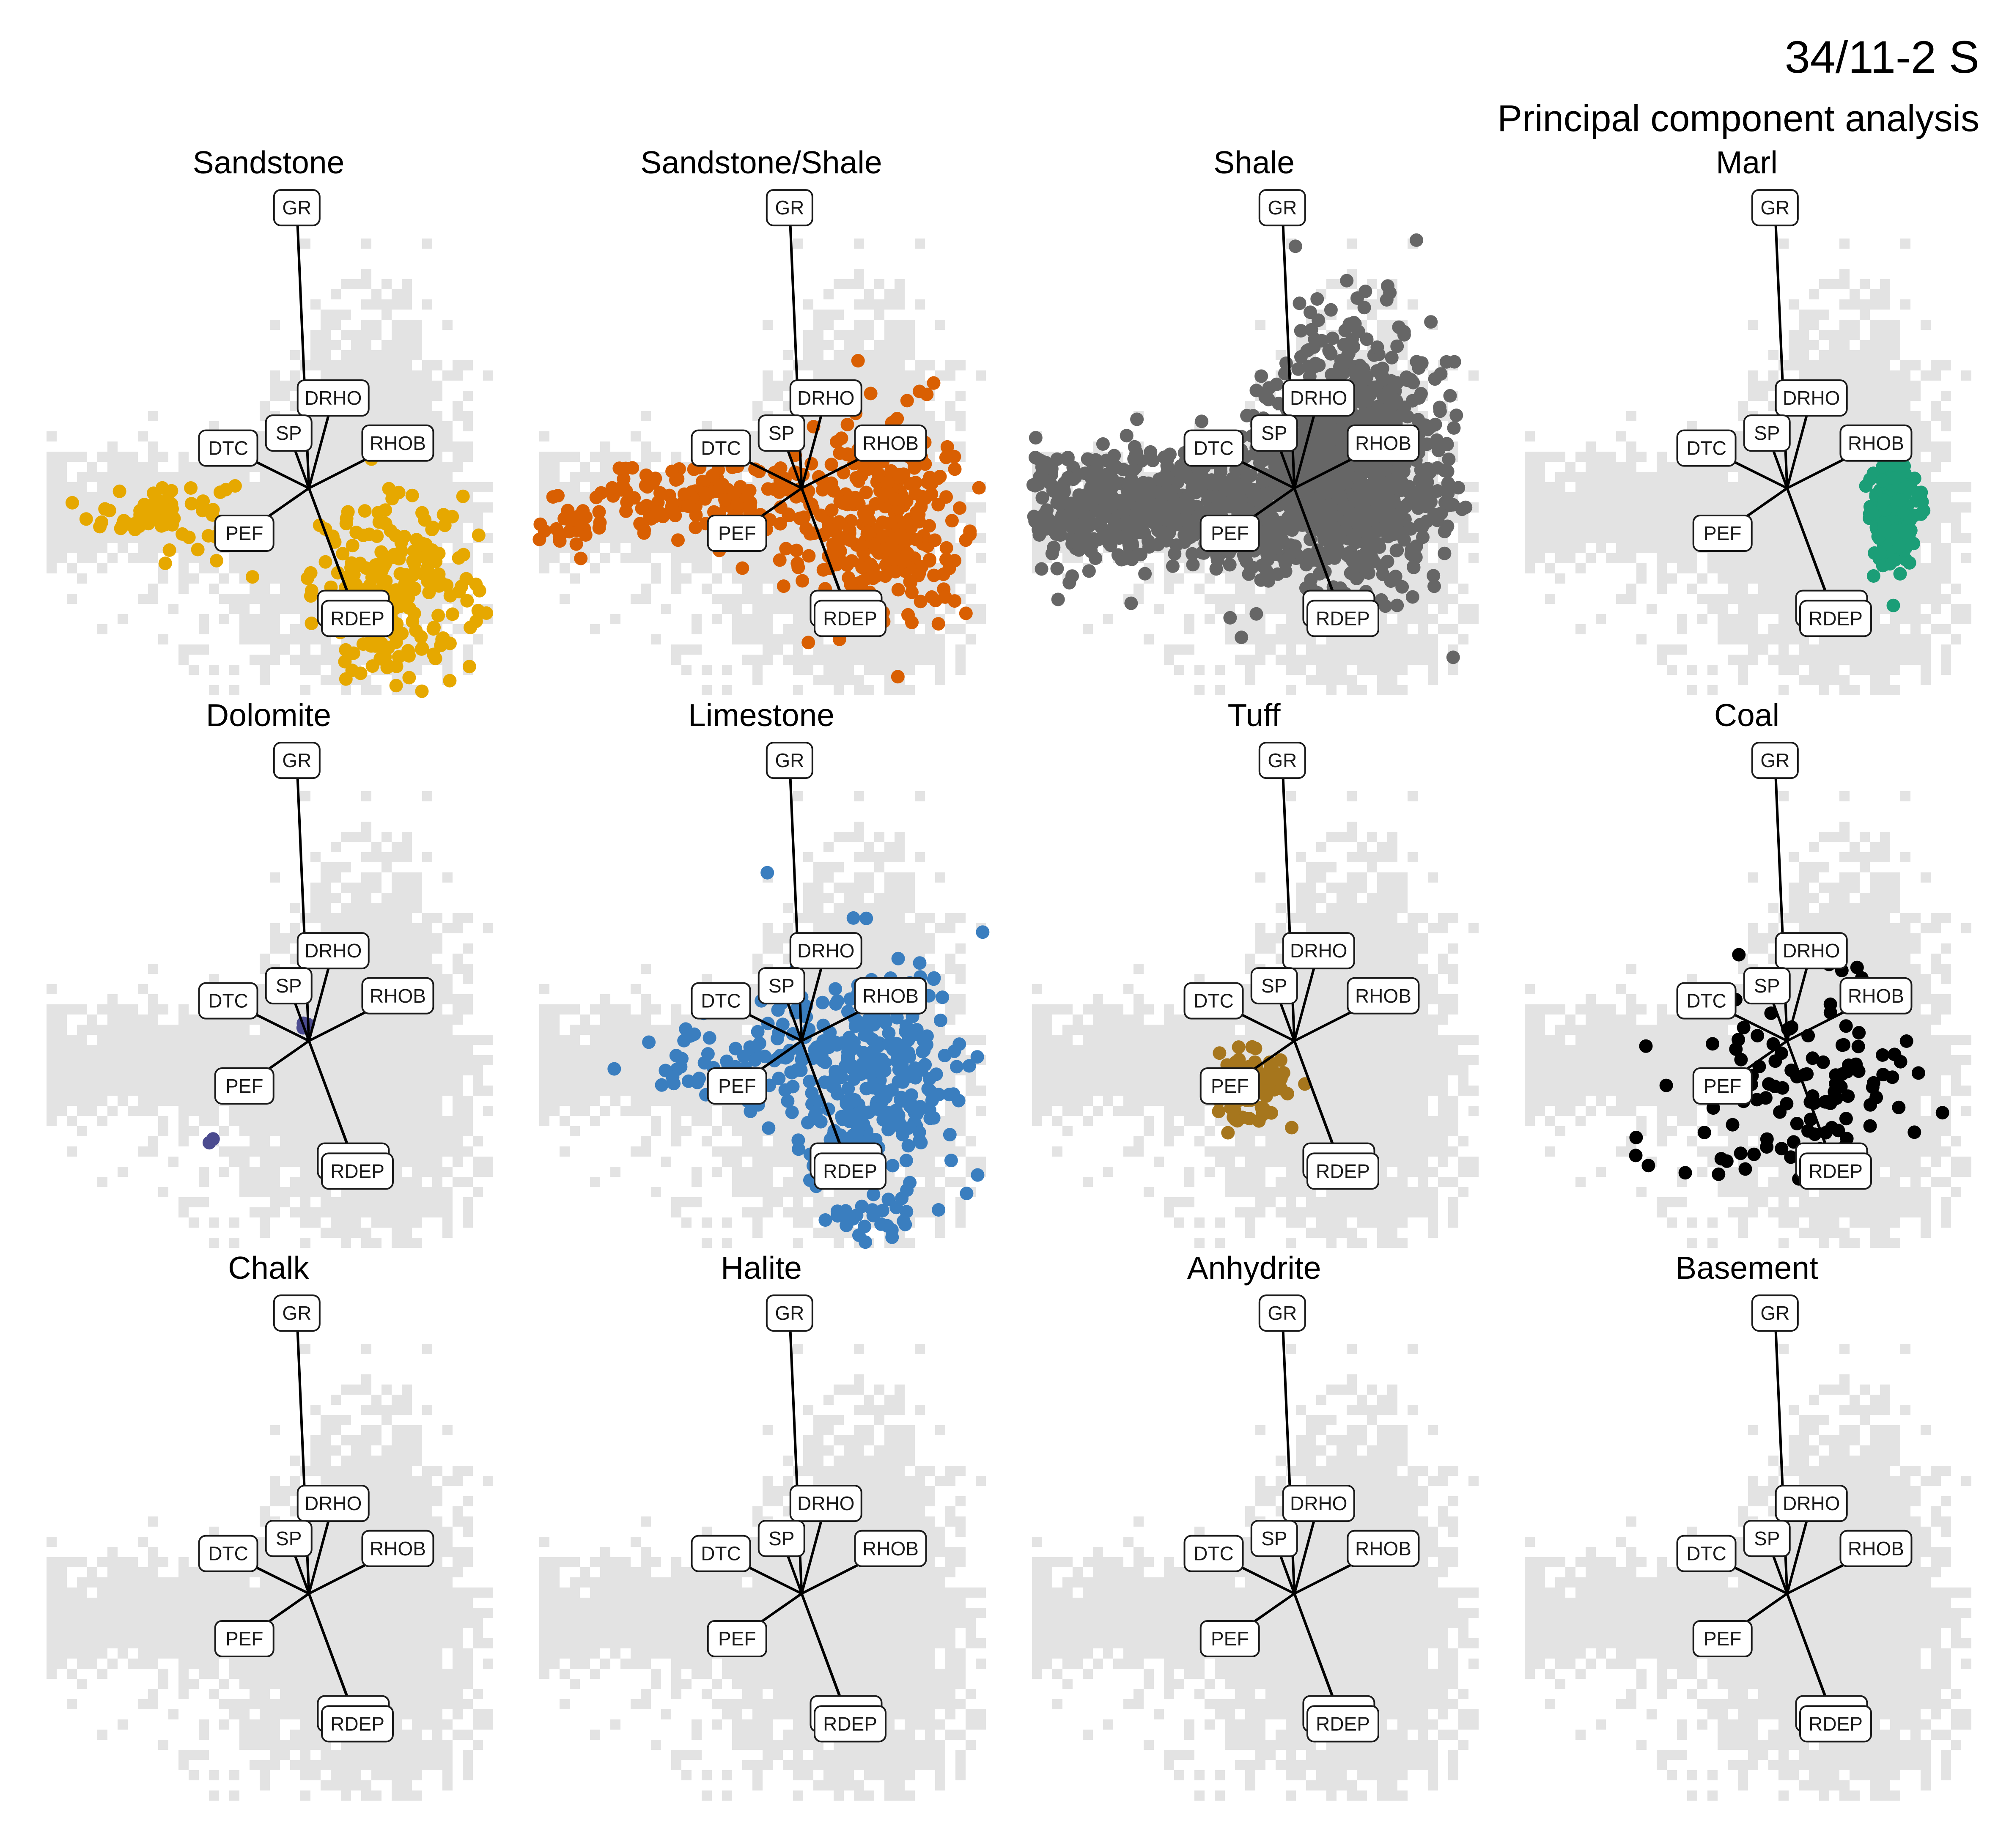 The height and width of the screenshot is (1848, 1998). Describe the element at coordinates (333, 398) in the screenshot. I see `loading-label: DRHO` at that location.